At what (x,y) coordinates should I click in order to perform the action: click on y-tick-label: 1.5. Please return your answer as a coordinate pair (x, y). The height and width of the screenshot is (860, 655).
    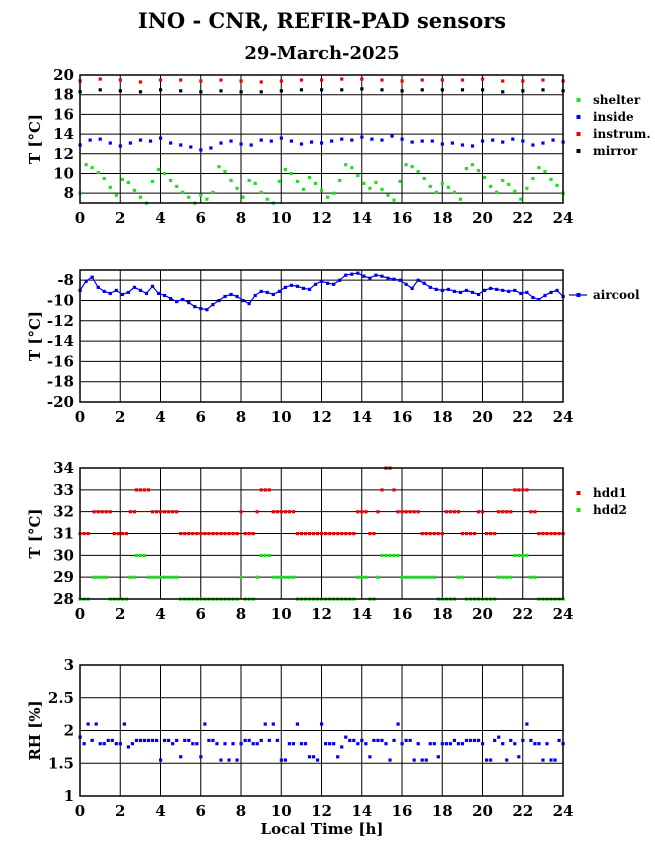
    Looking at the image, I should click on (61, 763).